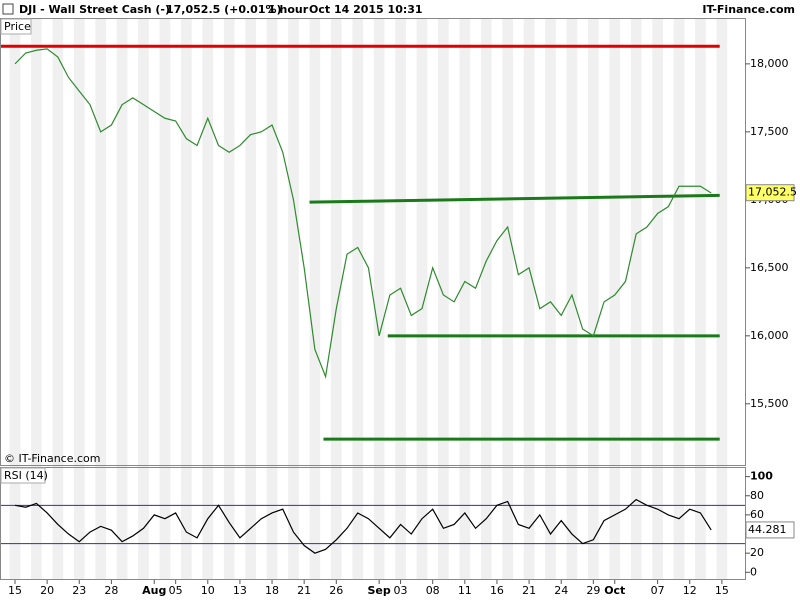  Describe the element at coordinates (497, 590) in the screenshot. I see `x-tick-label: 16` at that location.